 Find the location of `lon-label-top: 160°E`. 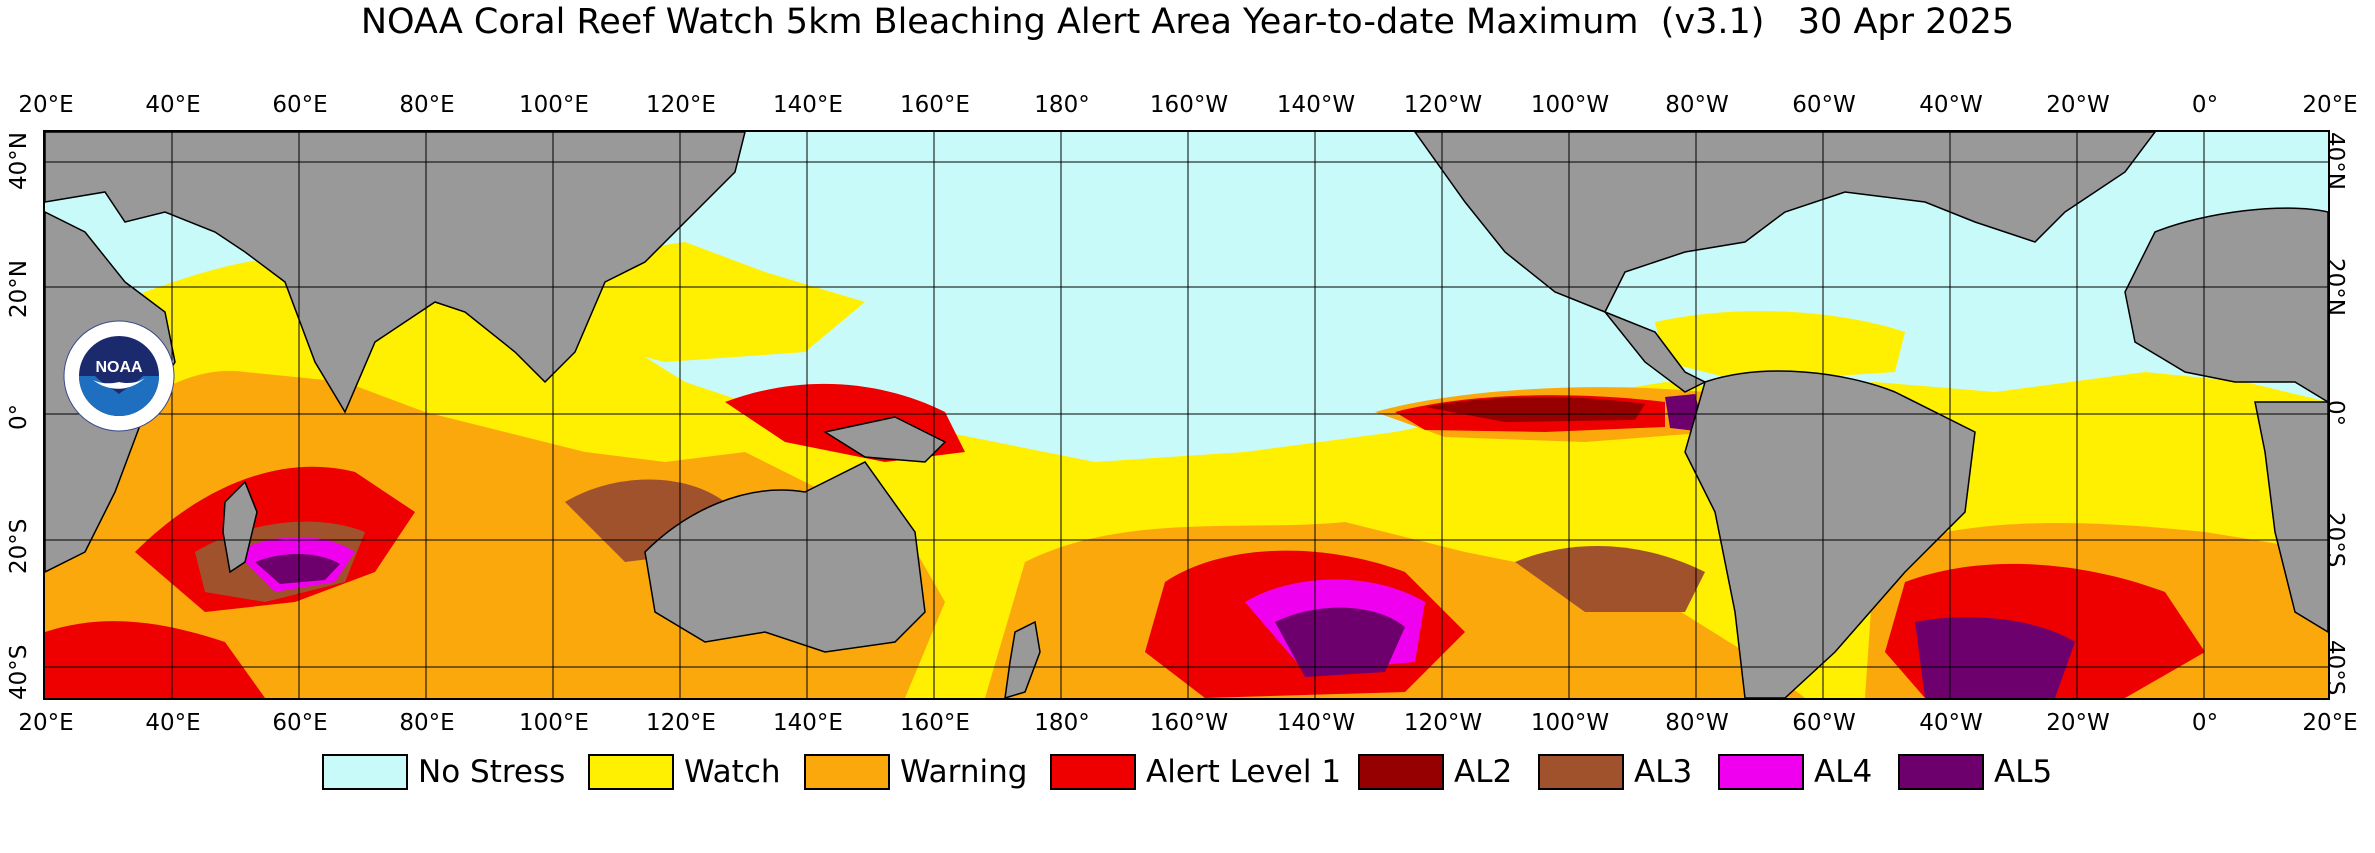

lon-label-top: 160°E is located at coordinates (935, 105).